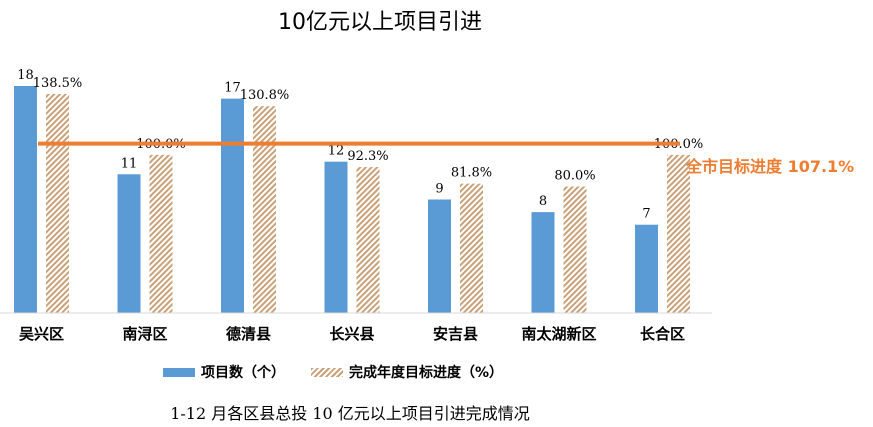 The height and width of the screenshot is (427, 873). I want to click on data-label-progress: 80.0%, so click(574, 176).